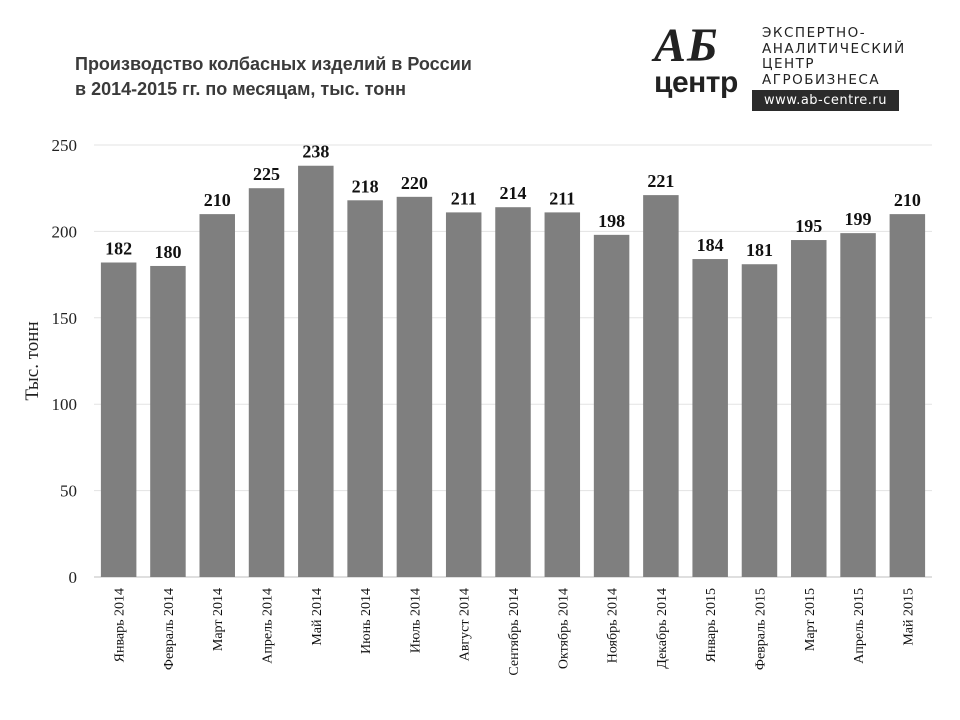 The height and width of the screenshot is (720, 960). What do you see at coordinates (686, 45) in the screenshot?
I see `logo-mark-ab: АБ` at bounding box center [686, 45].